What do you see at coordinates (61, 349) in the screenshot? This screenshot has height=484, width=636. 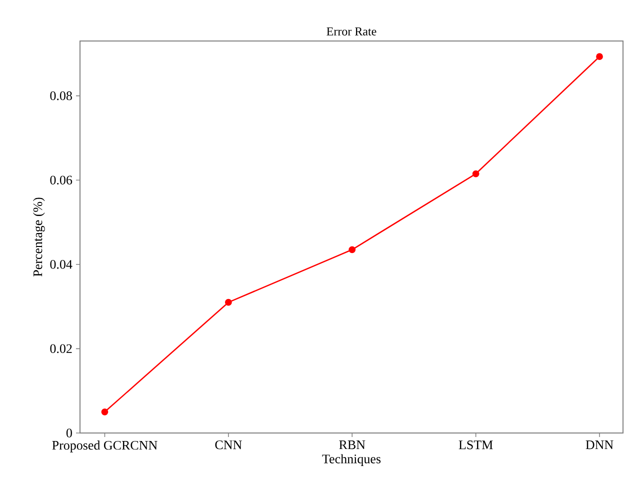 I see `y-tick-label: 0.02` at bounding box center [61, 349].